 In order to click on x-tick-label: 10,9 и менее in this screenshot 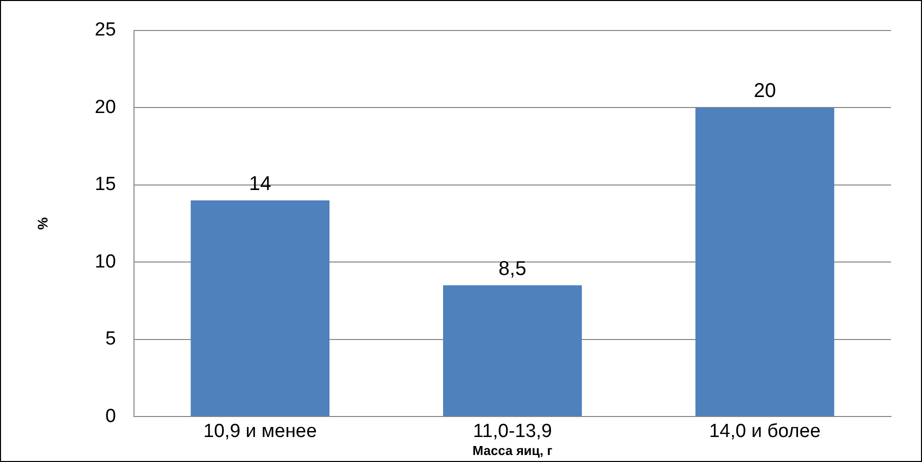, I will do `click(260, 431)`.